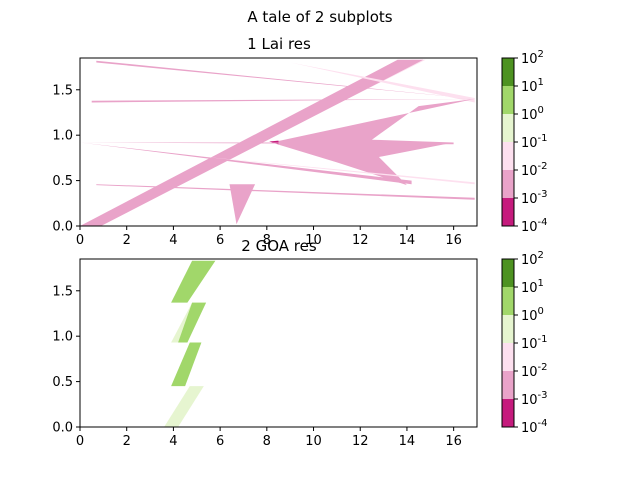 This screenshot has width=640, height=480. I want to click on contour-regions, so click(190, 343).